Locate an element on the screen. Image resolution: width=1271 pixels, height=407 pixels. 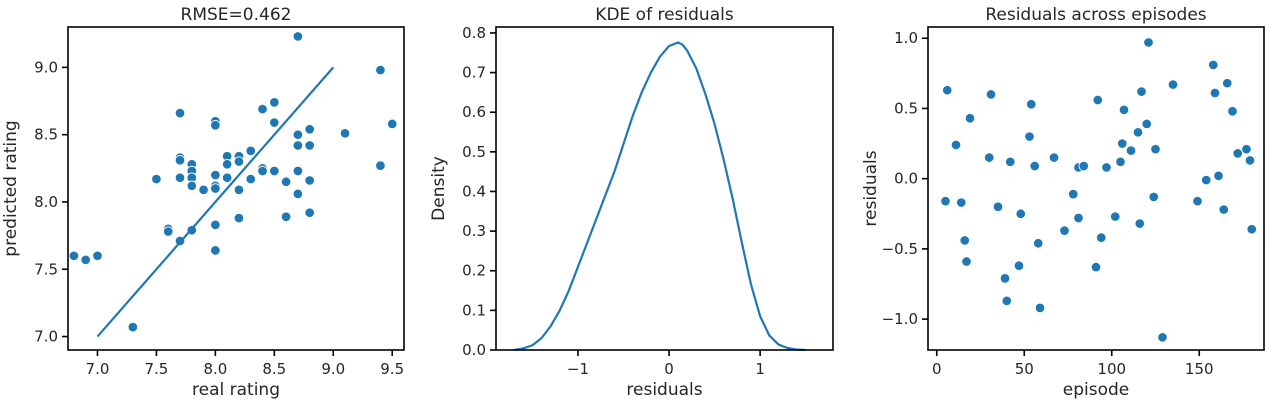
y-tick-label: 0.3 is located at coordinates (474, 231).